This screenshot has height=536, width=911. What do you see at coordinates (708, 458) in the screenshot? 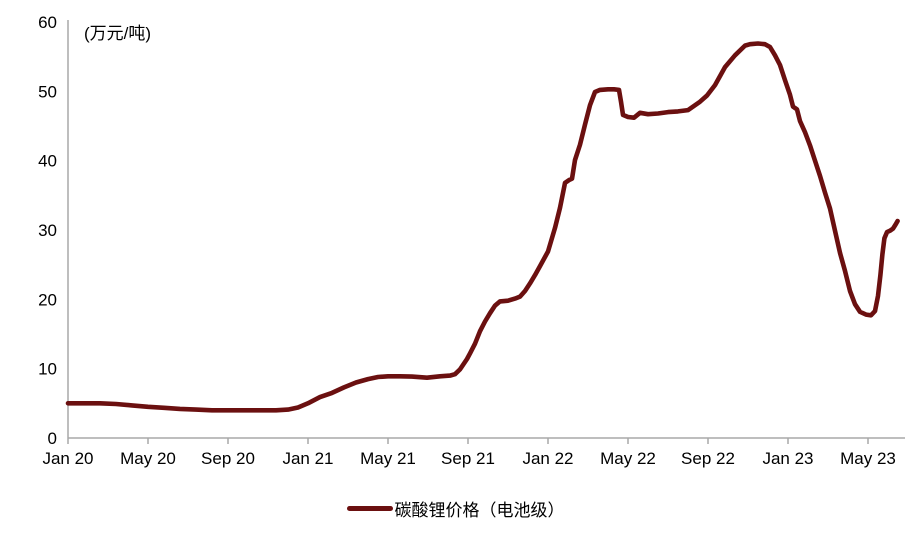
I see `x-axis-label: Sep 22` at bounding box center [708, 458].